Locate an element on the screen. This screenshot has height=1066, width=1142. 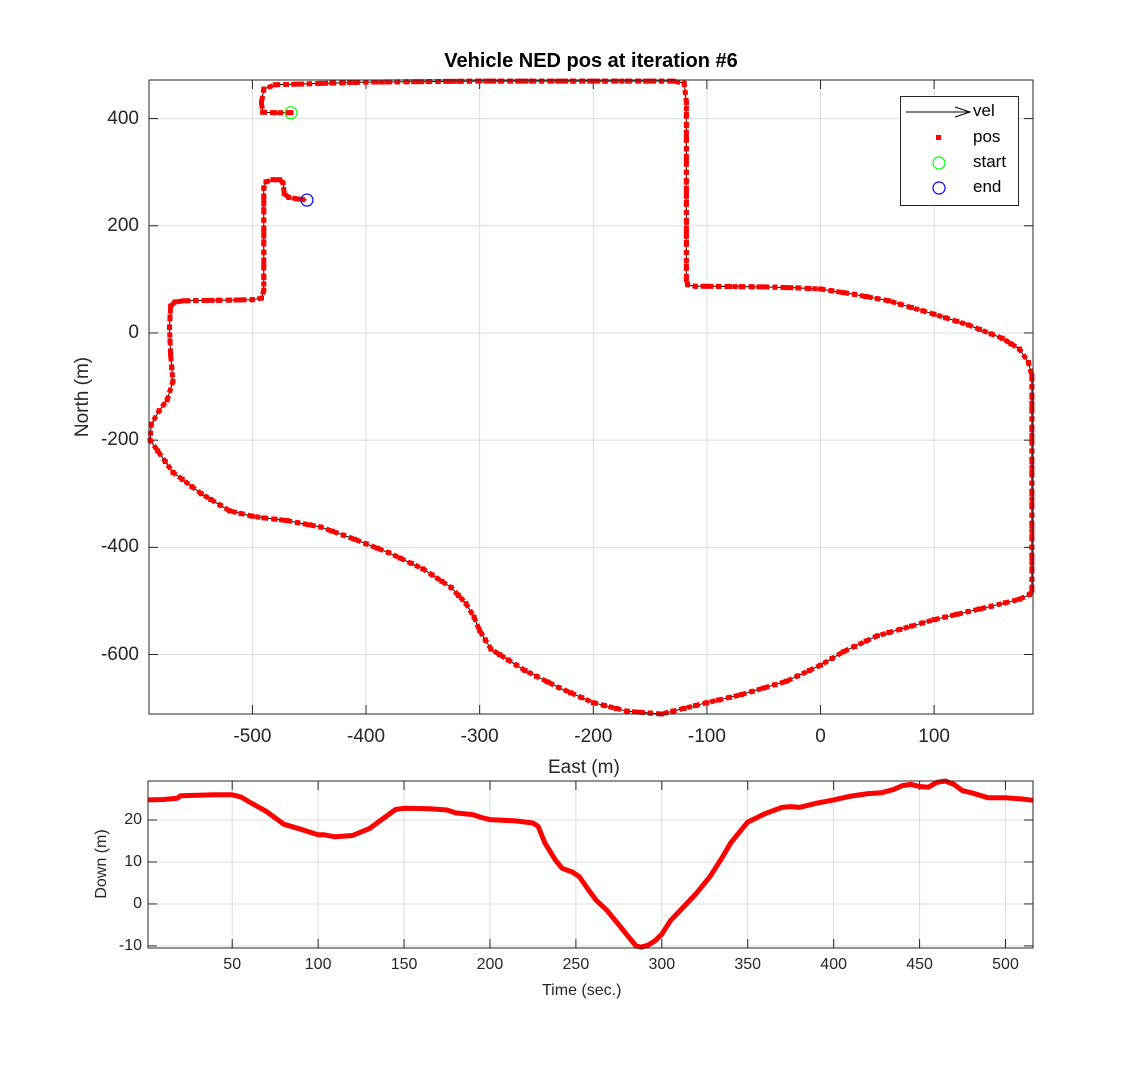
bottom-axes-box is located at coordinates (590, 864).